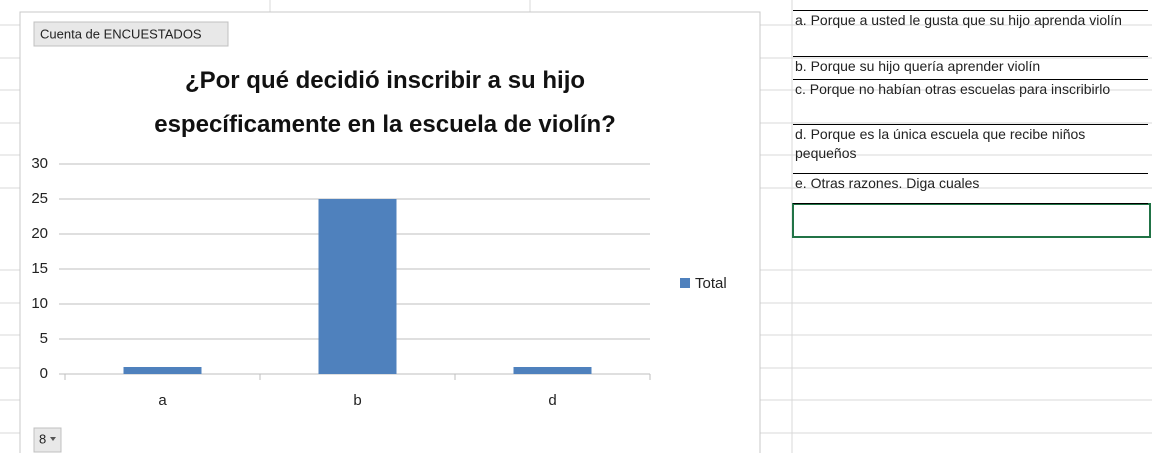 The height and width of the screenshot is (453, 1152). Describe the element at coordinates (42, 438) in the screenshot. I see `filter-label: 8` at that location.